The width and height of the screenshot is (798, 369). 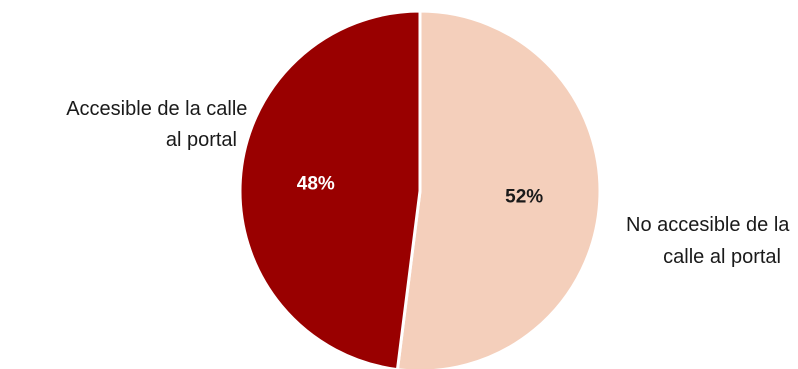 I want to click on category-label-accesible-line-1: Accesible de la calle, so click(x=156, y=109).